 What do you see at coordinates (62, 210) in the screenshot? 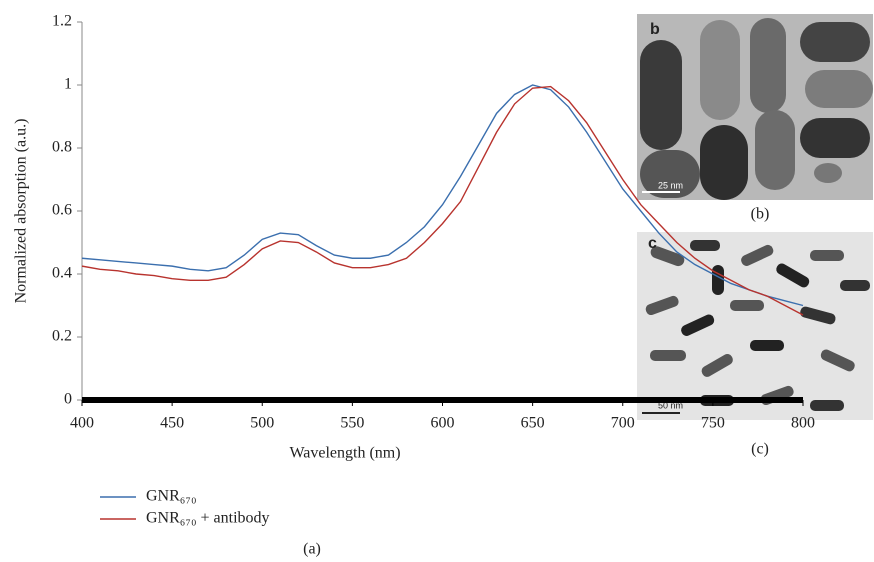
I see `y-tick-label: 0.6` at bounding box center [62, 210].